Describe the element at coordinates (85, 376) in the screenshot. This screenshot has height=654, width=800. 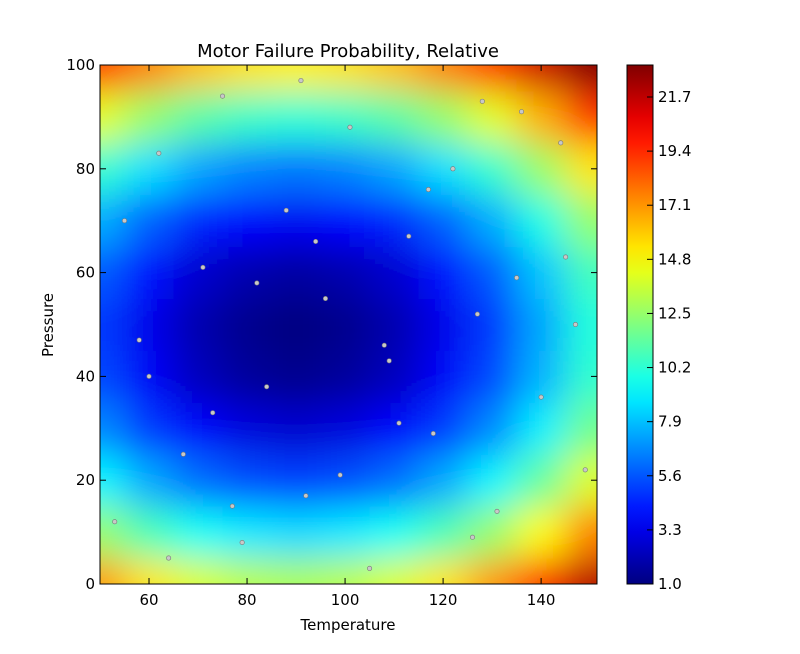
I see `y-tick-label: 40` at that location.